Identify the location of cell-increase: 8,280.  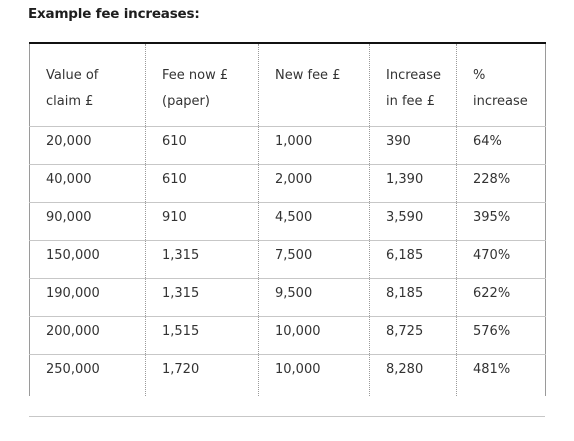
(413, 375).